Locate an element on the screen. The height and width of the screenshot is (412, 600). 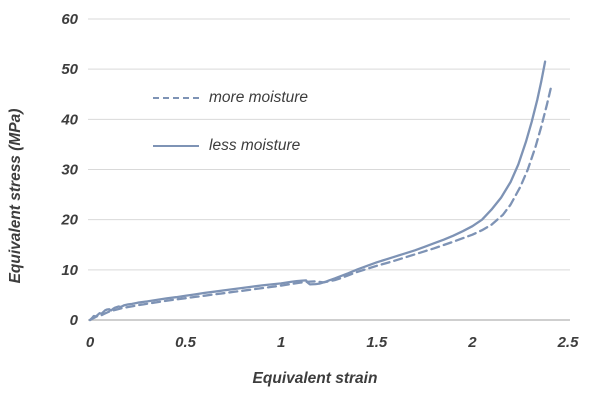
y-tick-label: 30 is located at coordinates (69, 170).